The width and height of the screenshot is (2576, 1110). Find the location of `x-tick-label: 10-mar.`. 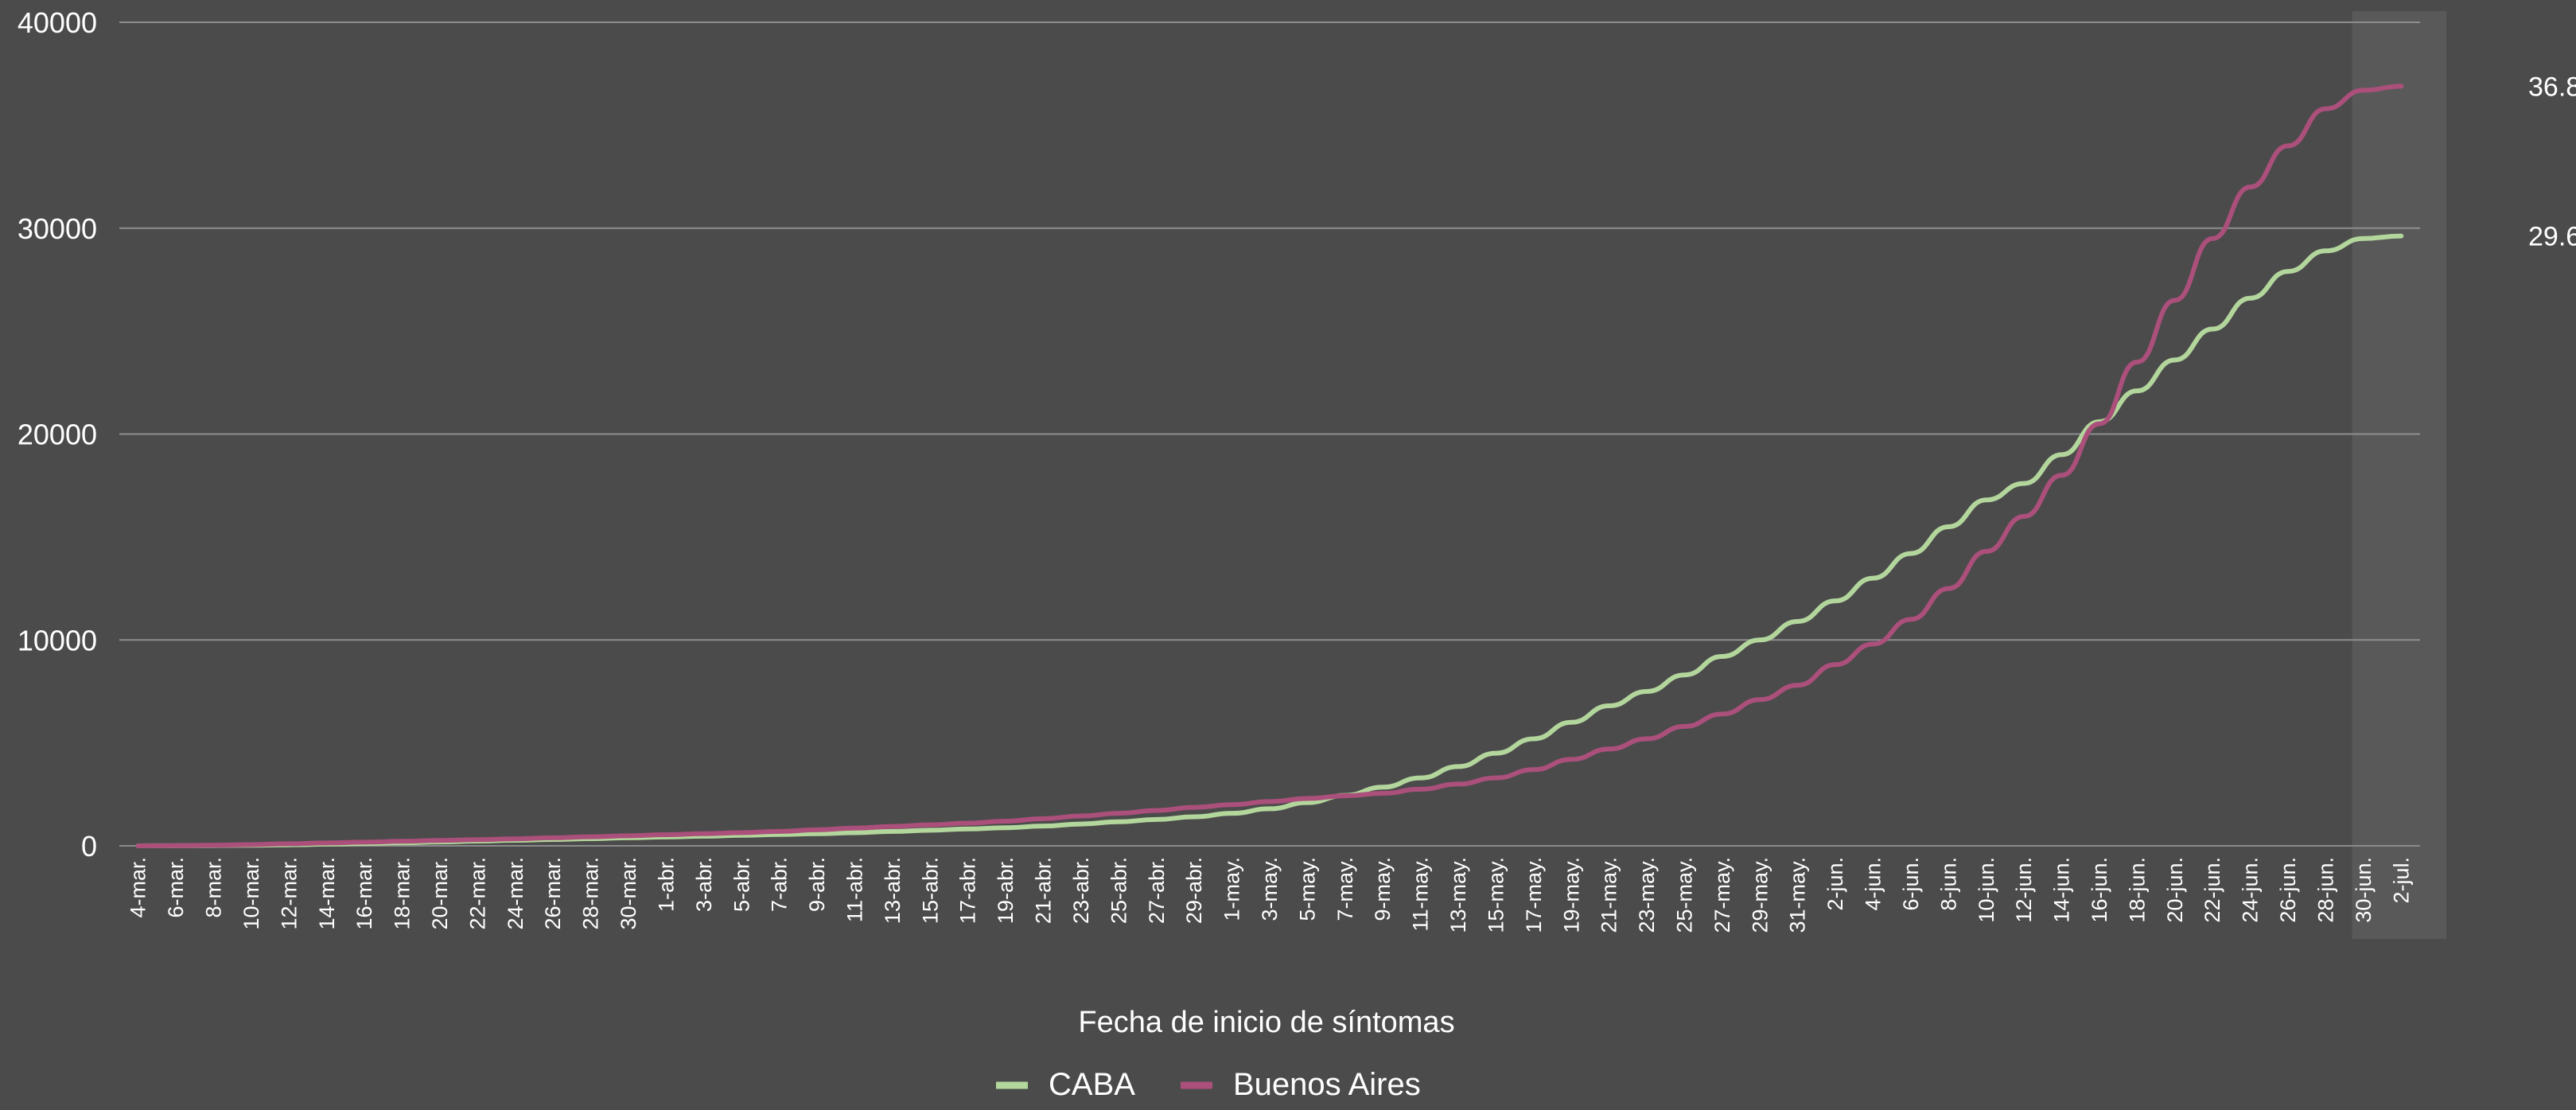

x-tick-label: 10-mar. is located at coordinates (251, 894).